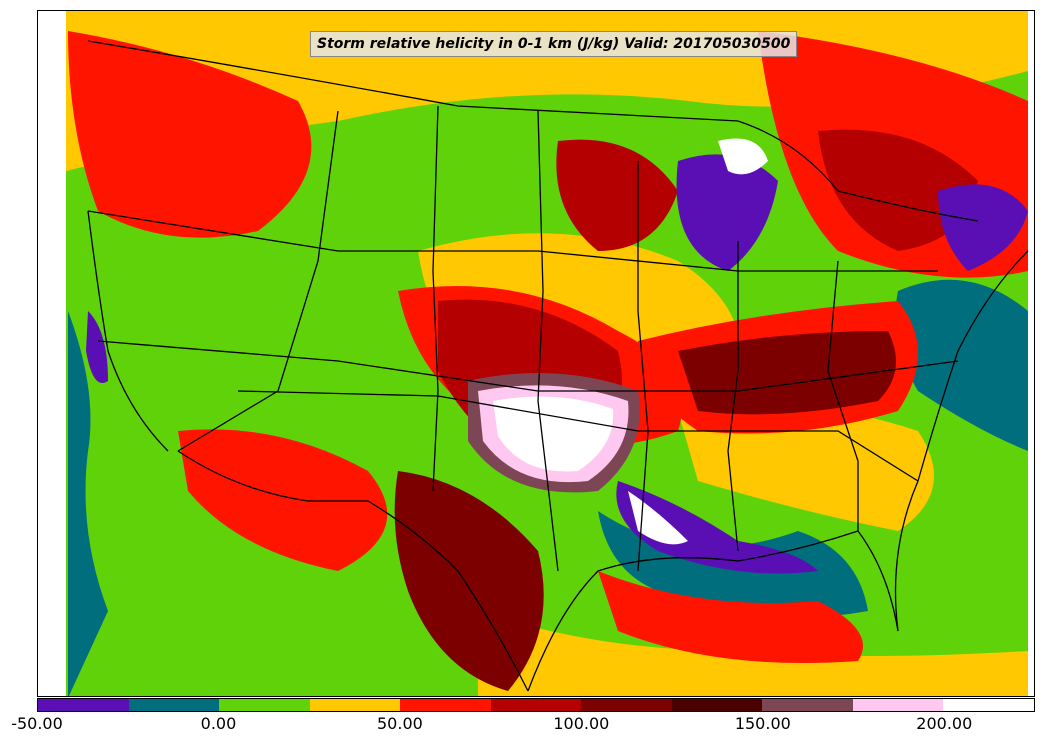 The image size is (1044, 745). Describe the element at coordinates (961, 365) in the screenshot. I see `contour-teal-east` at that location.